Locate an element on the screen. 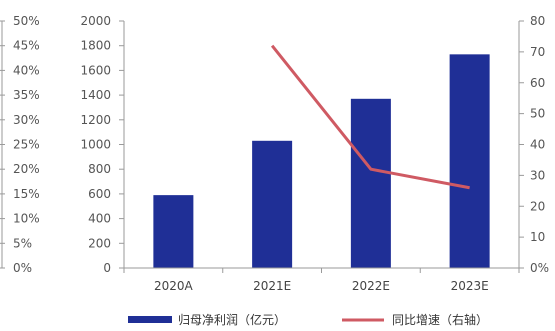 This screenshot has width=555, height=331. left-tick-label: 400 is located at coordinates (99, 219).